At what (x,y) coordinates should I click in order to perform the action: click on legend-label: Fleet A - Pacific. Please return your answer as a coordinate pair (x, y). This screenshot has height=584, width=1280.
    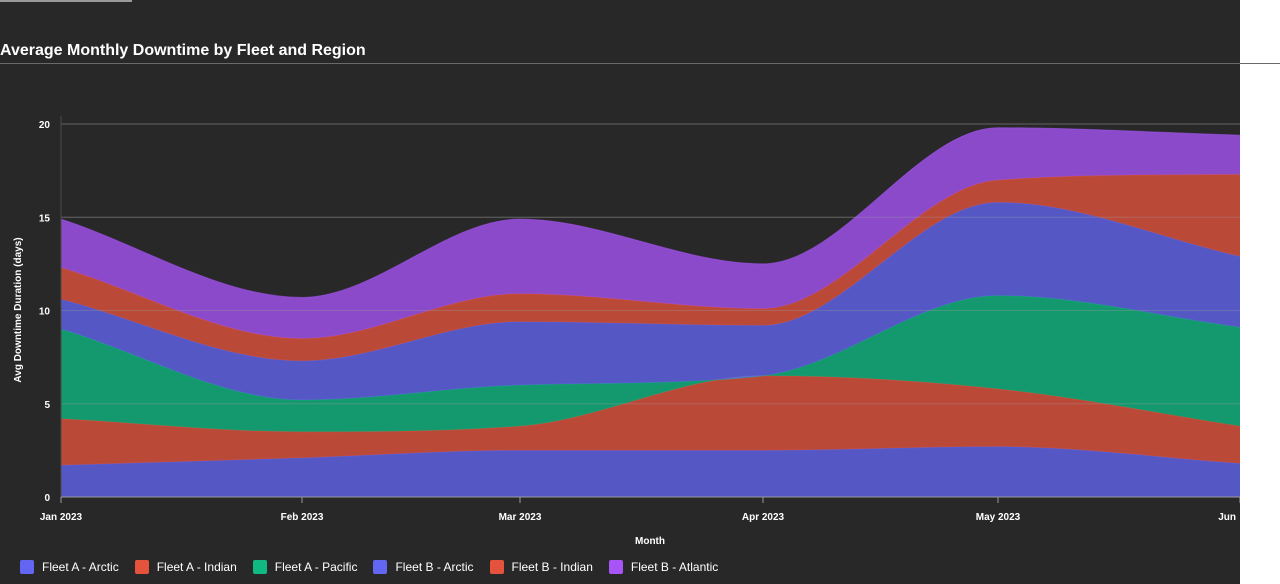
    Looking at the image, I should click on (316, 567).